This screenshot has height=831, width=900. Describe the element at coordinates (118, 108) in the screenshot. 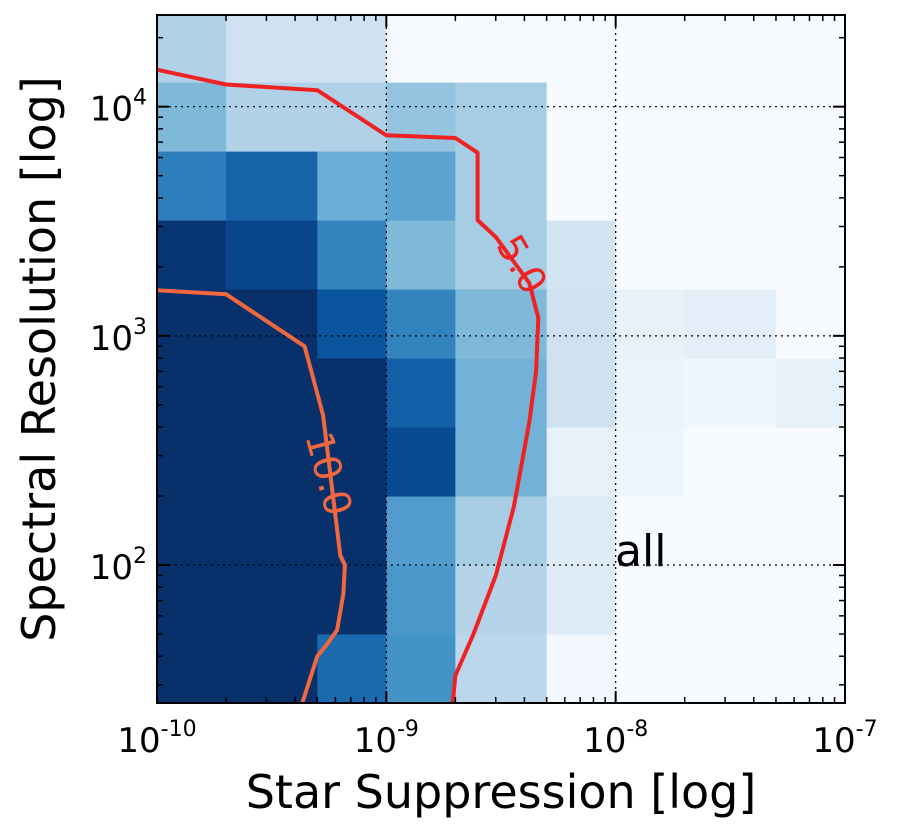

I see `y-tick-label: 10⁴` at that location.